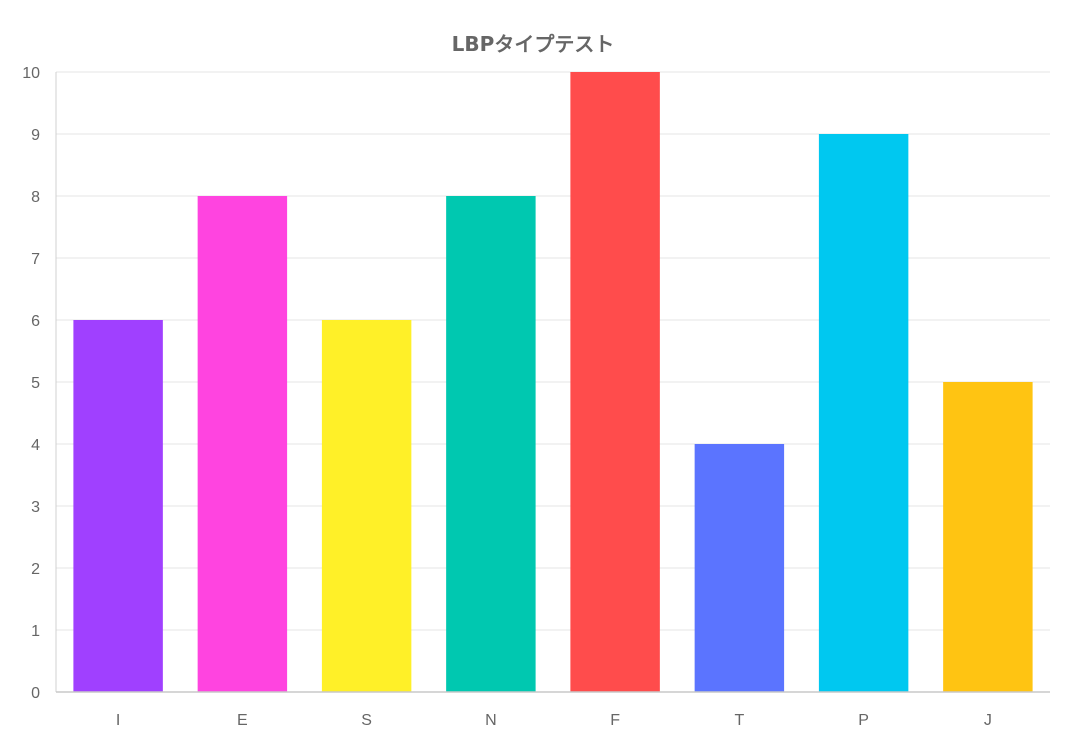 The width and height of the screenshot is (1066, 750). Describe the element at coordinates (491, 720) in the screenshot. I see `x-tick-label: N` at that location.